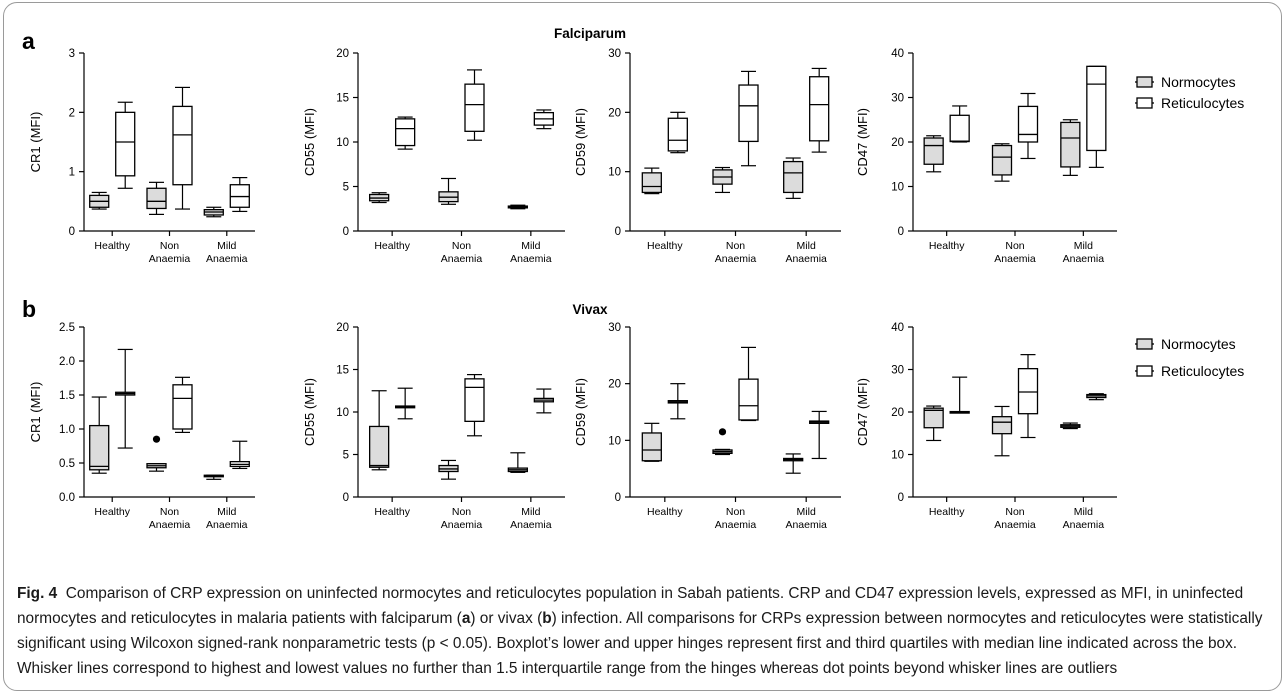 This screenshot has width=1287, height=697. What do you see at coordinates (862, 412) in the screenshot?
I see `y-axis-label: CD47 (MFI)` at bounding box center [862, 412].